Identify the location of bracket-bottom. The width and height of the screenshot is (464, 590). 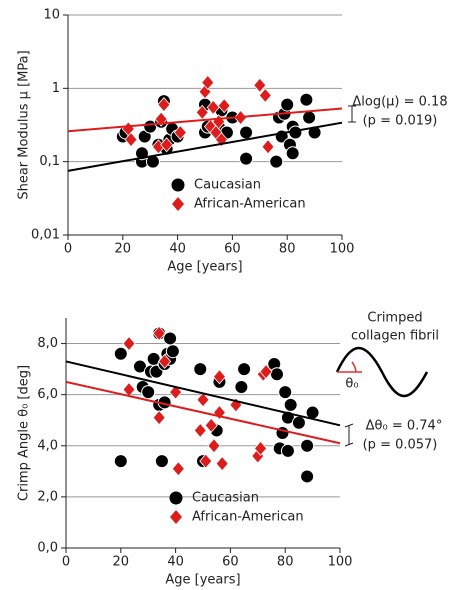
(349, 435).